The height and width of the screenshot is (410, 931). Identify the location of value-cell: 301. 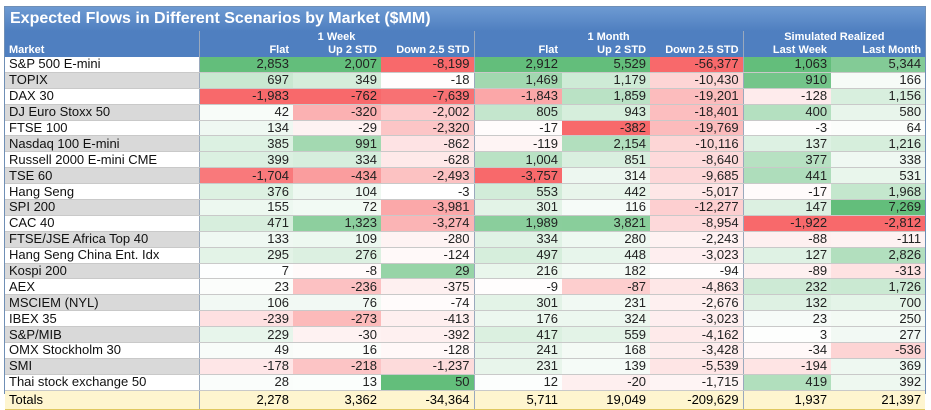
(518, 207).